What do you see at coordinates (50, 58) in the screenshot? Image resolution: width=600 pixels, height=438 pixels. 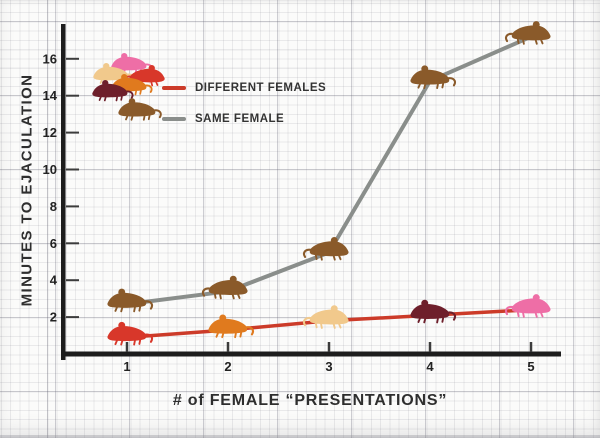 I see `y-tick-label: 16` at bounding box center [50, 58].